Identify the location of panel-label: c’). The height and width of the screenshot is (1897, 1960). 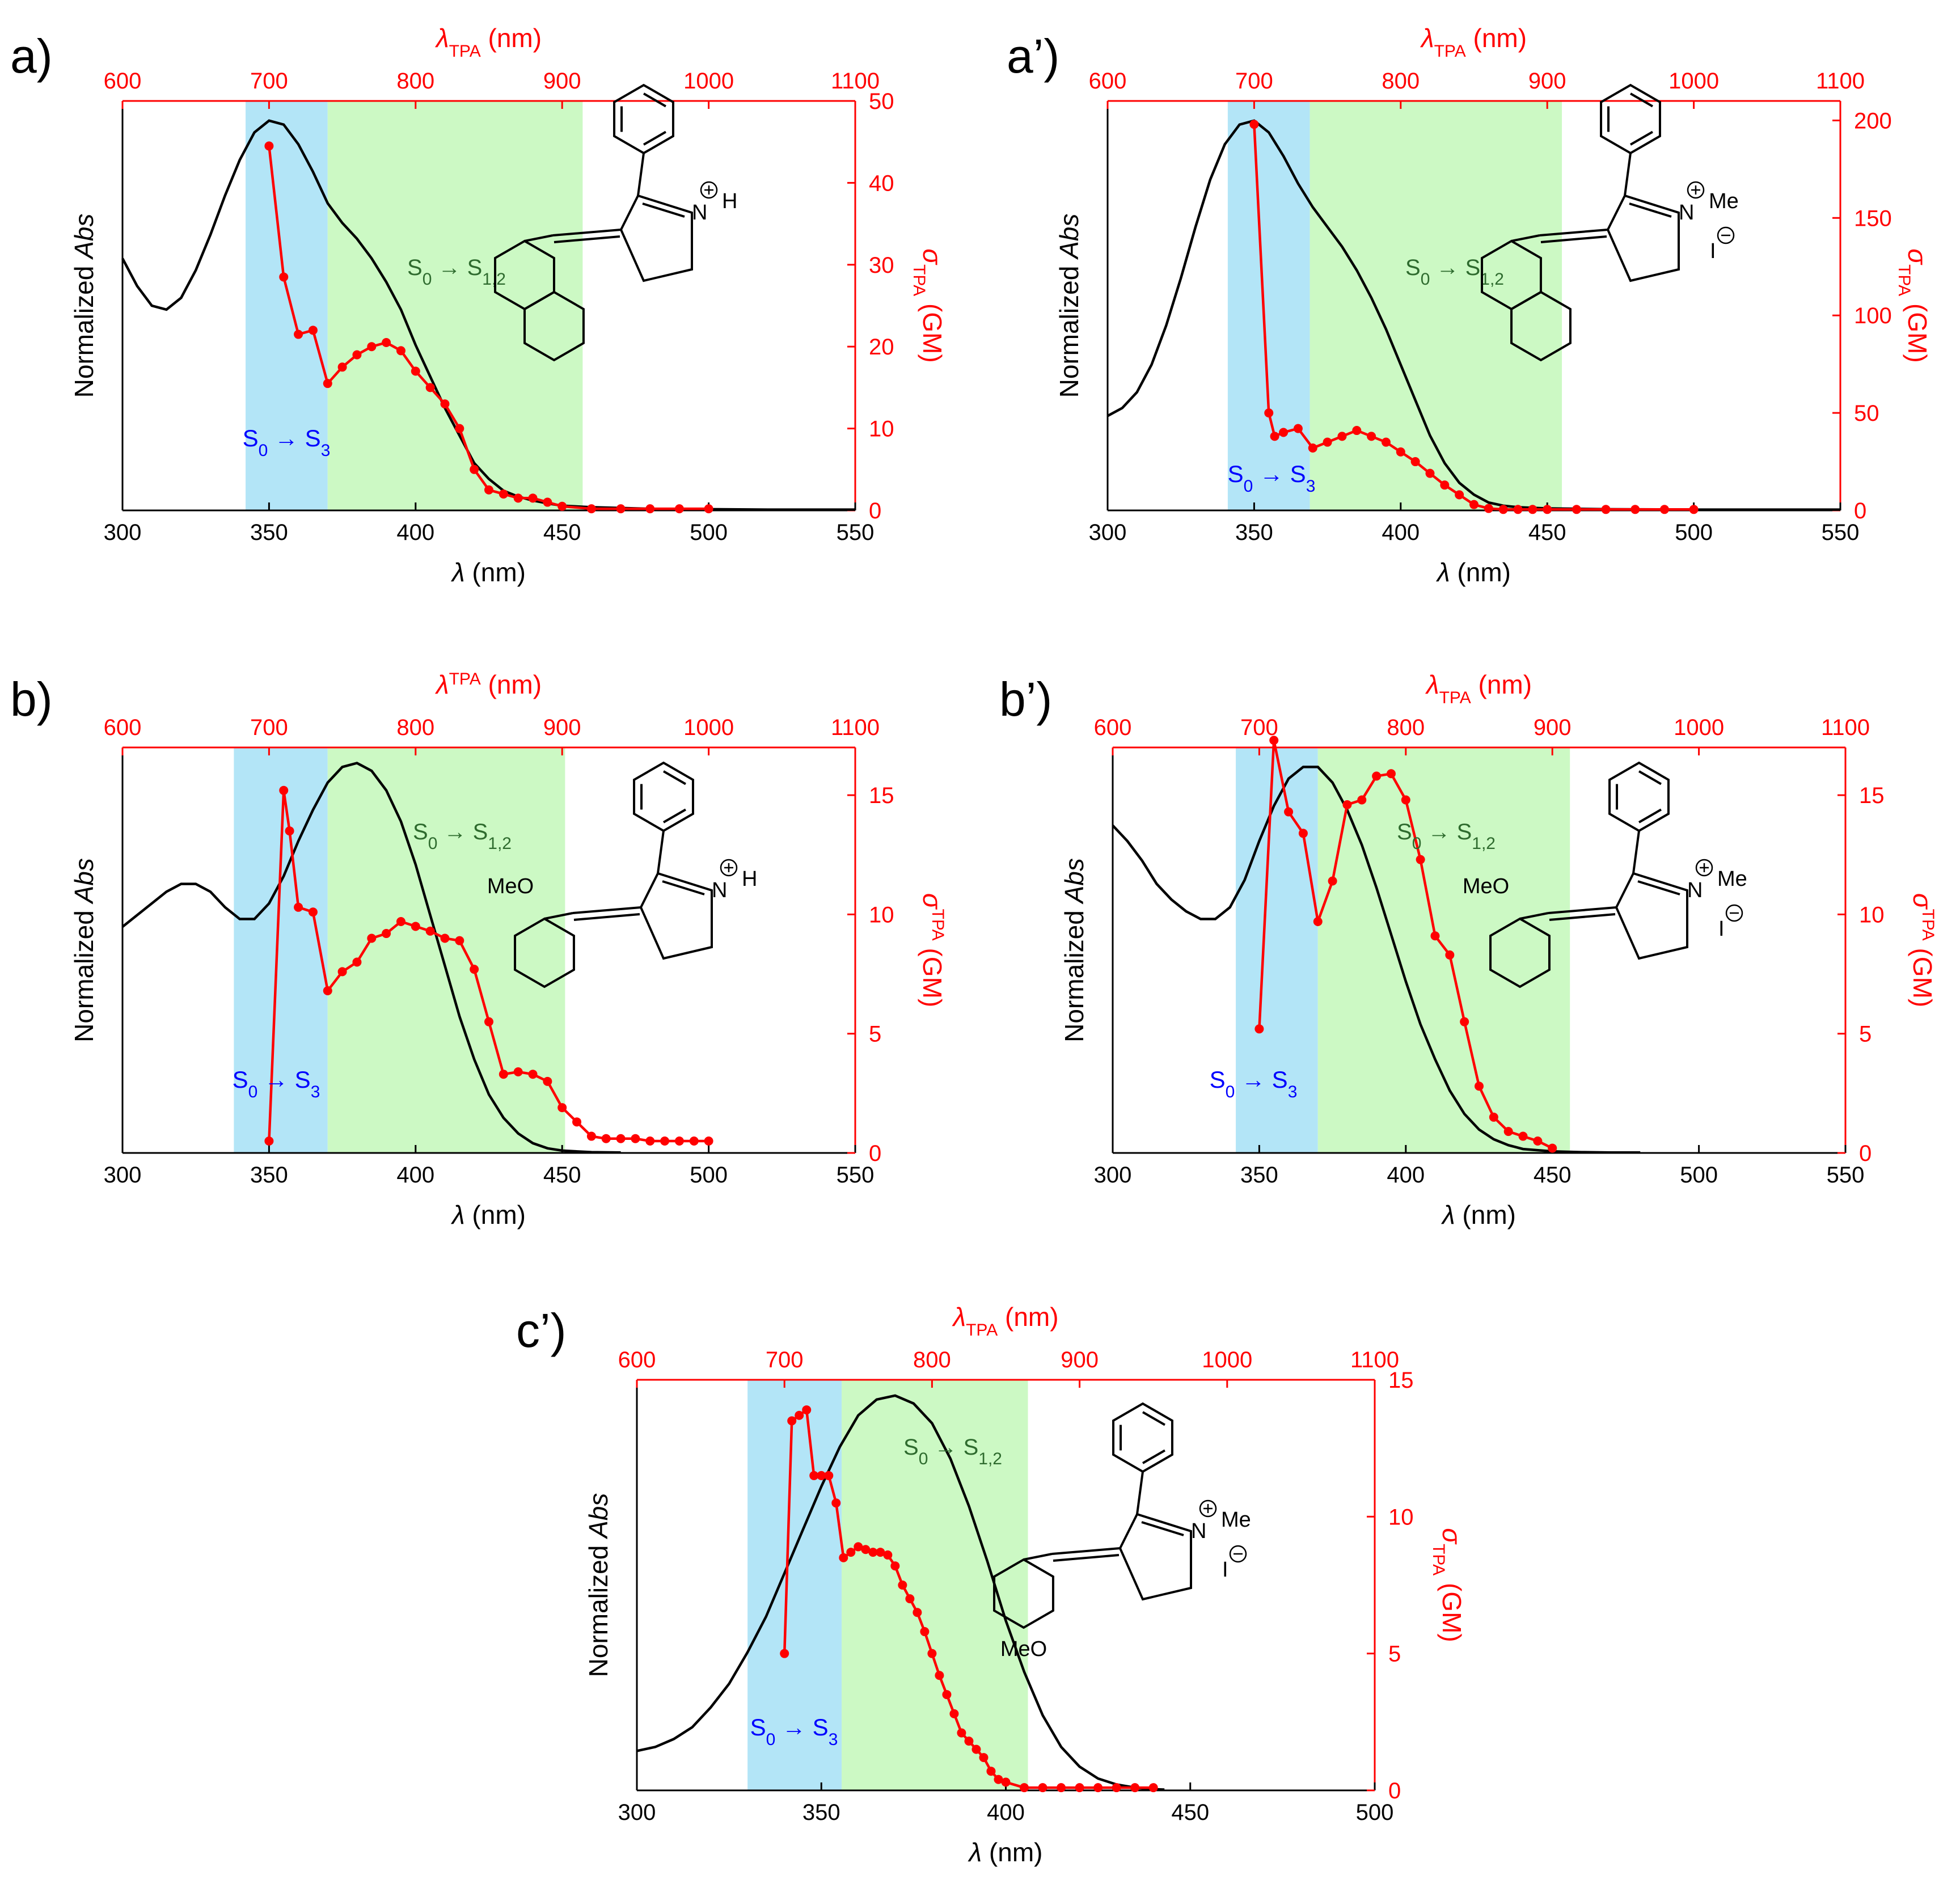
(541, 1331).